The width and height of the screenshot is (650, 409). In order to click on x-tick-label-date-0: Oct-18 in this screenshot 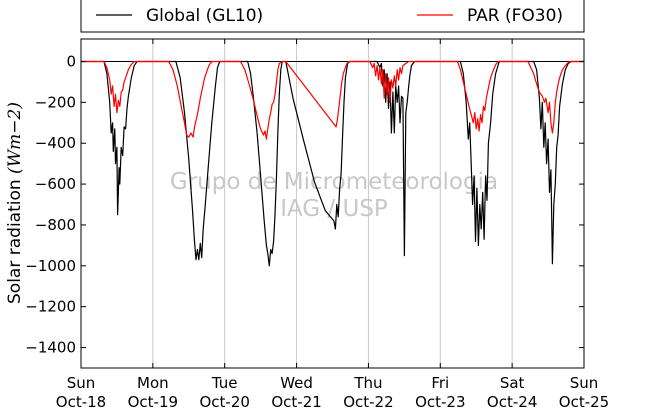, I will do `click(81, 401)`.